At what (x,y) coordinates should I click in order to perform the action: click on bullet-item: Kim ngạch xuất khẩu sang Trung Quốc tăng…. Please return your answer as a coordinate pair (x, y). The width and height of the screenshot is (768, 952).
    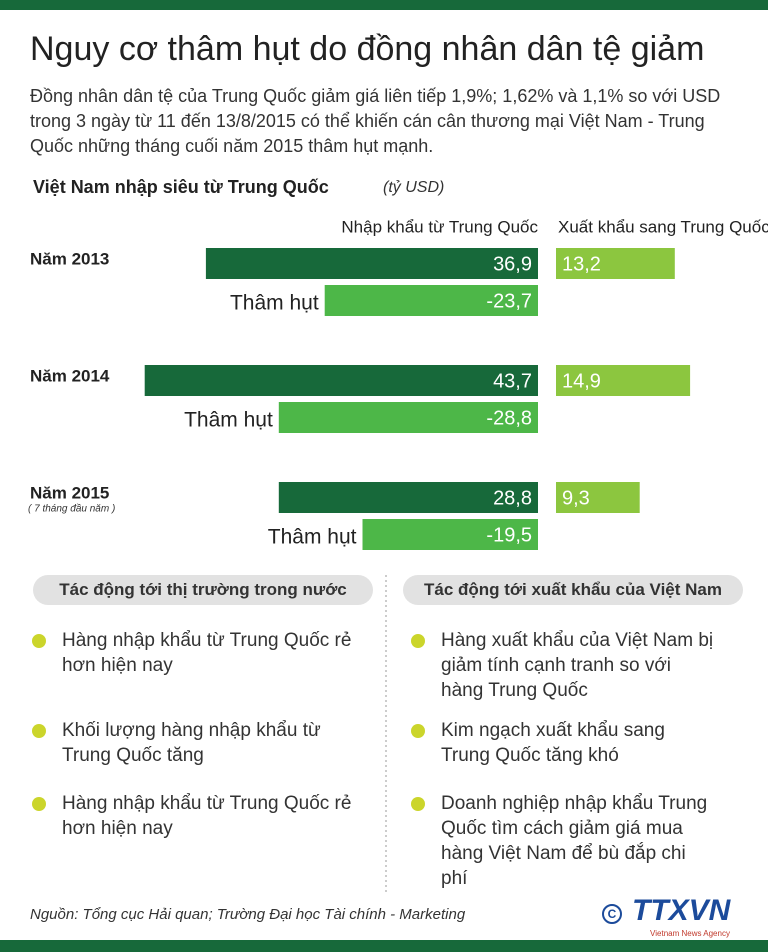
    Looking at the image, I should click on (553, 743).